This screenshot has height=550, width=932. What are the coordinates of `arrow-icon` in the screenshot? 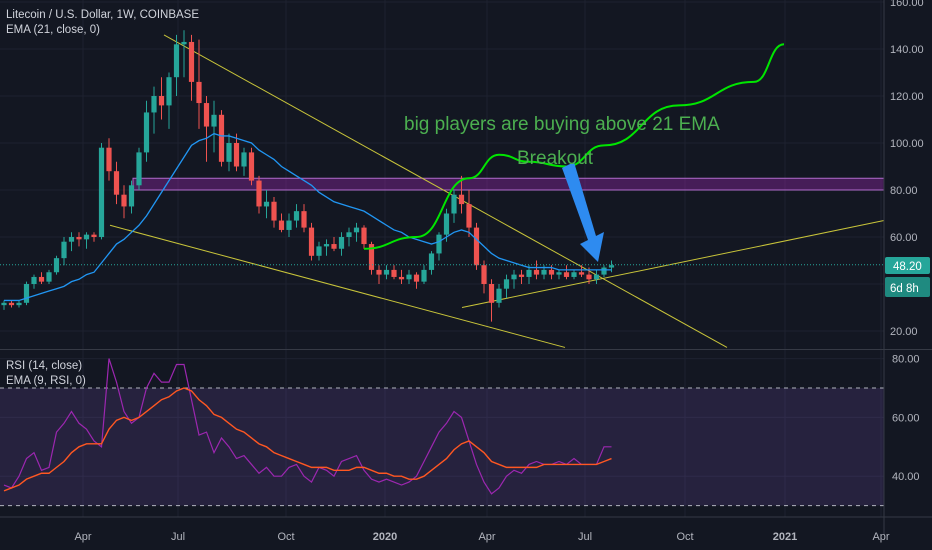 It's located at (583, 212).